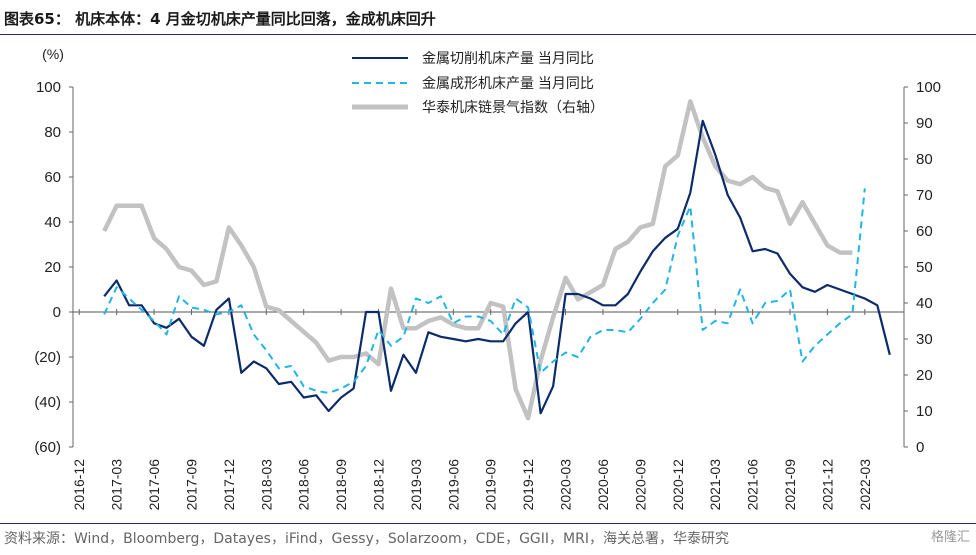 The height and width of the screenshot is (555, 976). Describe the element at coordinates (52, 267) in the screenshot. I see `left-tick-label: 20` at that location.